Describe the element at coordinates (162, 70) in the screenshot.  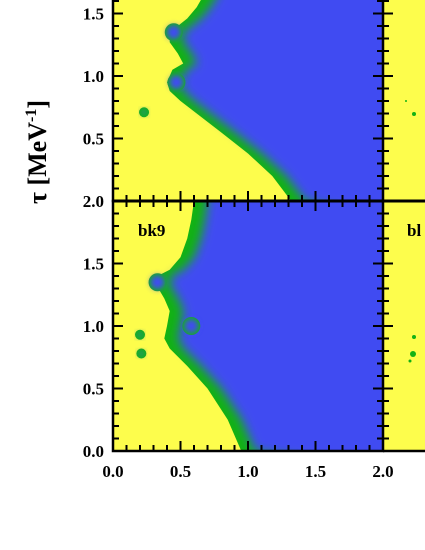
I see `panel-top-spots` at that location.